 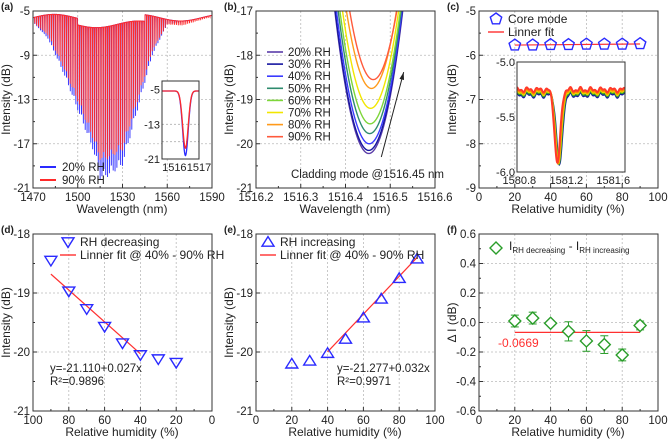 I want to click on curve-50rh, so click(x=369, y=73).